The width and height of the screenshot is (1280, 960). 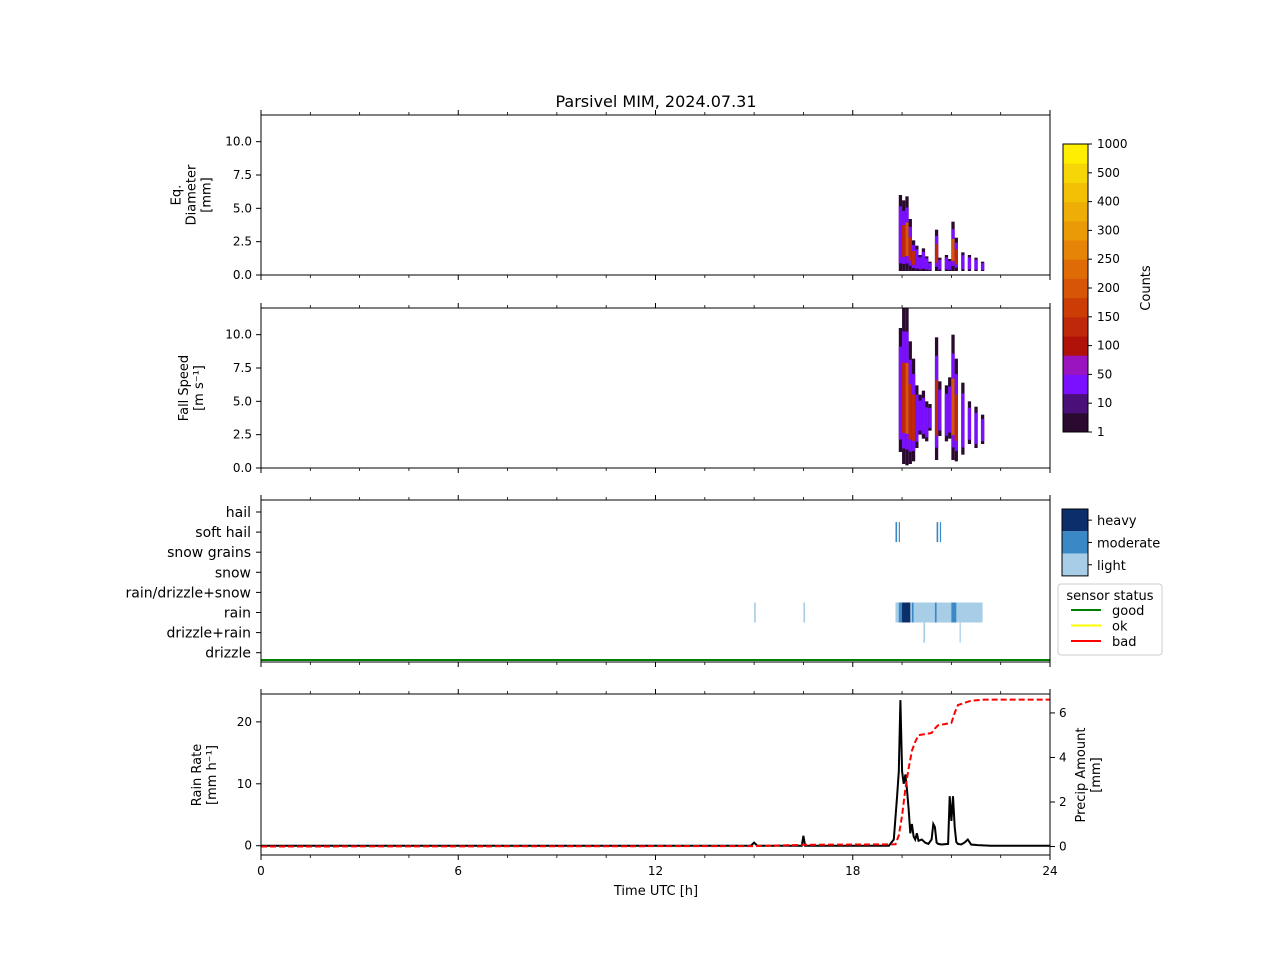 I want to click on y-tick-label: 0.0, so click(x=242, y=468).